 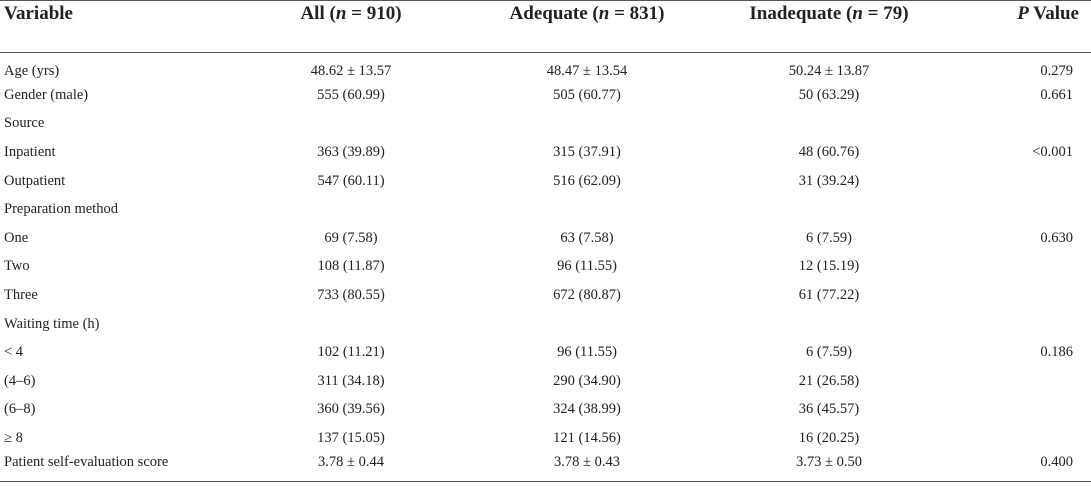 I want to click on header-pvalue: P Value, so click(x=1019, y=26).